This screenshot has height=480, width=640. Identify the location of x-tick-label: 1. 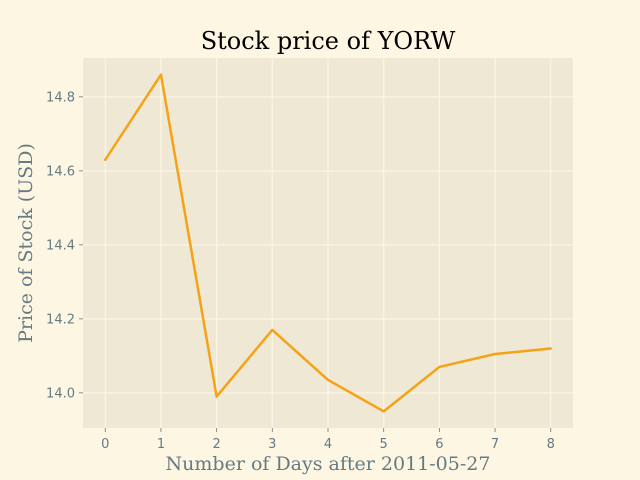
(161, 444).